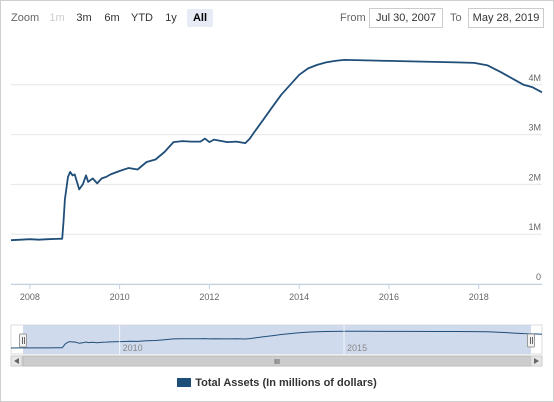 This screenshot has width=554, height=402. What do you see at coordinates (57, 18) in the screenshot?
I see `zoom-1m-button: 1m` at bounding box center [57, 18].